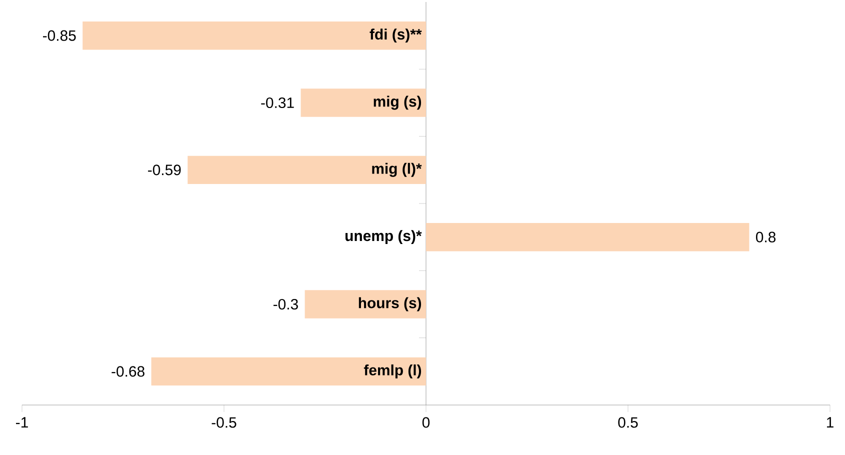 This screenshot has width=845, height=455. What do you see at coordinates (397, 169) in the screenshot?
I see `y-tick-label: mig (l)*` at bounding box center [397, 169].